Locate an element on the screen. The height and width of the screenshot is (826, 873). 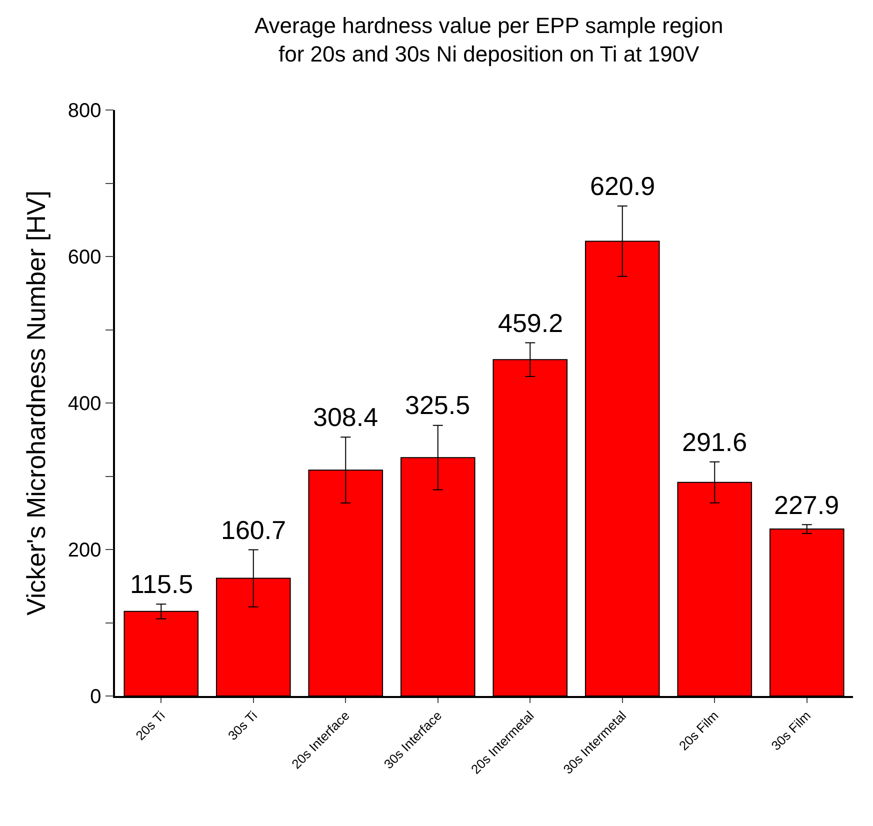
y-tick-label: 400 is located at coordinates (85, 404).